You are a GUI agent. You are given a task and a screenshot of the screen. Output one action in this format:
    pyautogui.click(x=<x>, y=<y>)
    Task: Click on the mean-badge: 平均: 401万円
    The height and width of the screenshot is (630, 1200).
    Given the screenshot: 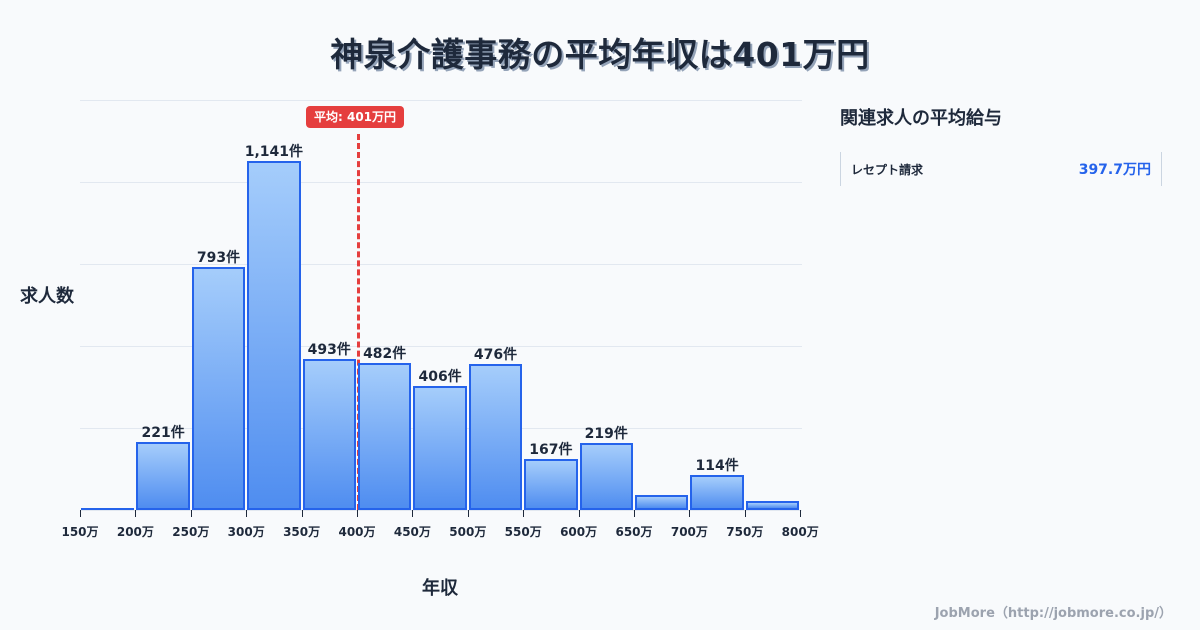 What is the action you would take?
    pyautogui.click(x=355, y=117)
    